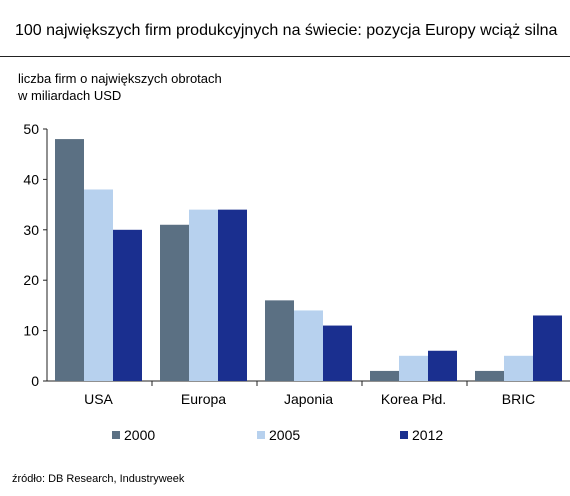 Image resolution: width=570 pixels, height=496 pixels. I want to click on y-axis-label-line-1: liczba firm o największych obrotach, so click(120, 78).